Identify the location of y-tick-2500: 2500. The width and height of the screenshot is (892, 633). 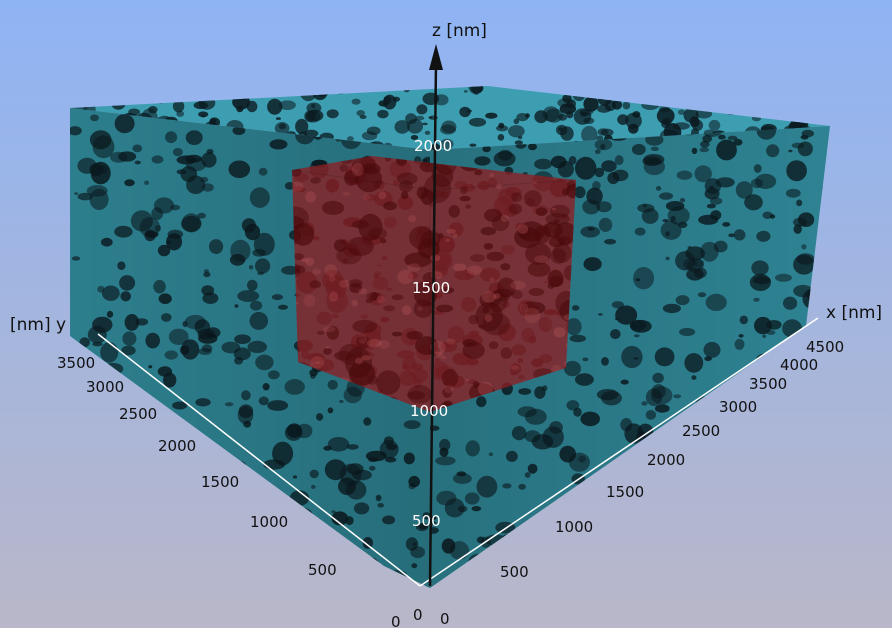
(138, 414).